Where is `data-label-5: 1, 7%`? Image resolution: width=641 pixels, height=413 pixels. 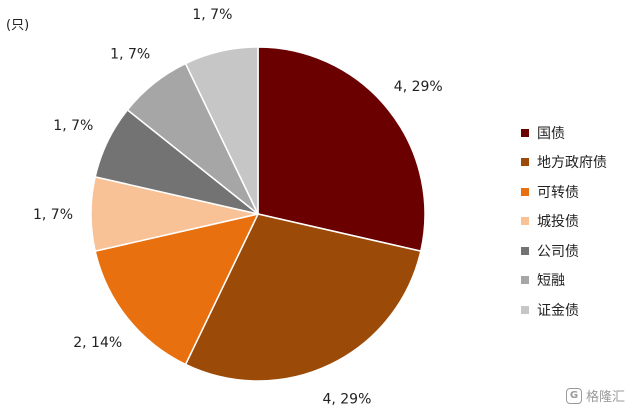 data-label-5: 1, 7% is located at coordinates (73, 126).